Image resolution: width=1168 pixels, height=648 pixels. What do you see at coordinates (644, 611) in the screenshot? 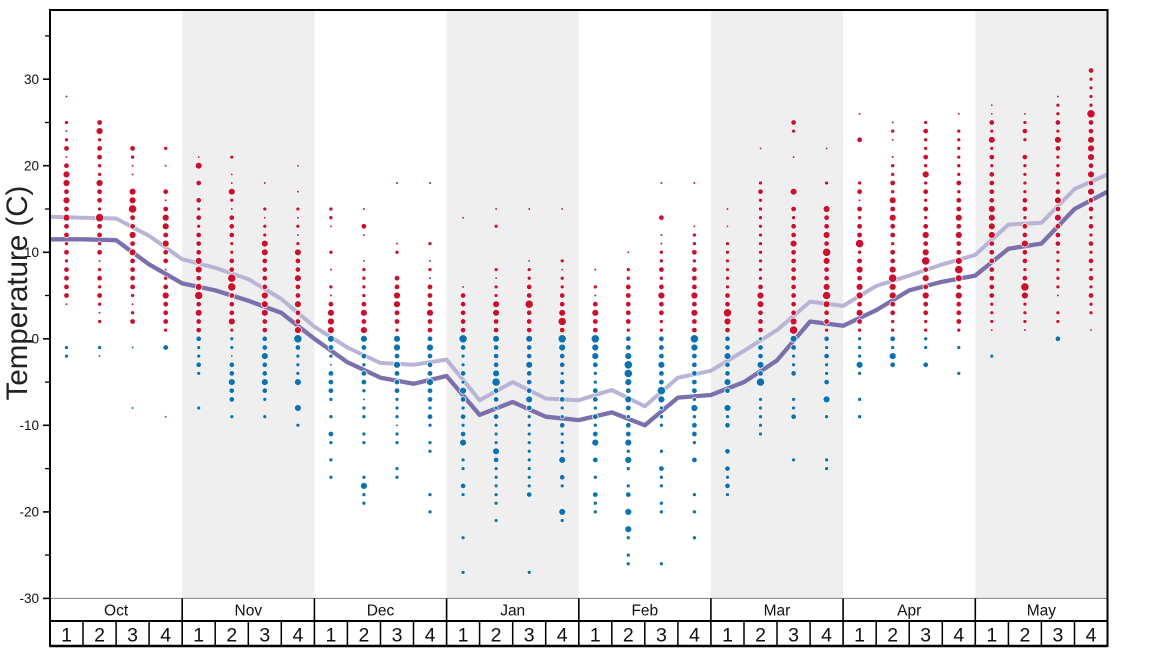
I see `svg-text: Feb` at bounding box center [644, 611].